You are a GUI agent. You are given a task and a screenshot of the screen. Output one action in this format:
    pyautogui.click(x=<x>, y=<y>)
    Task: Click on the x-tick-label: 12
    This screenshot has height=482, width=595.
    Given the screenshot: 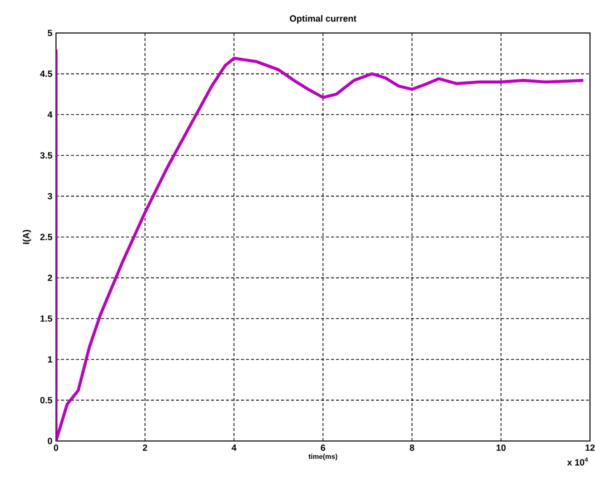 What is the action you would take?
    pyautogui.click(x=590, y=447)
    